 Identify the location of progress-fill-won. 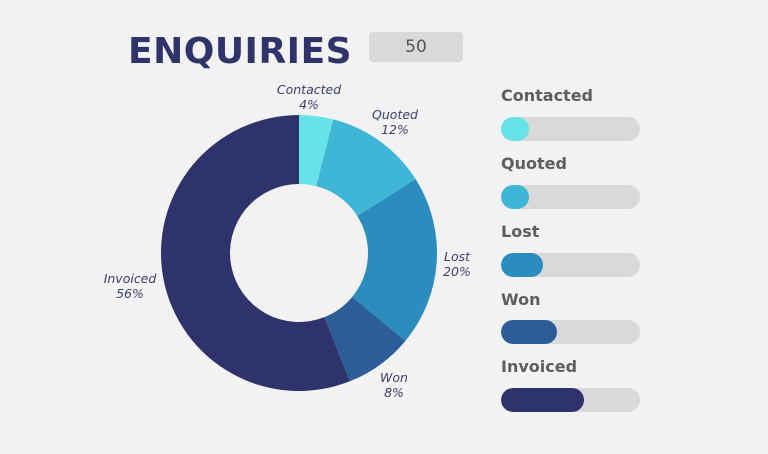
(529, 332).